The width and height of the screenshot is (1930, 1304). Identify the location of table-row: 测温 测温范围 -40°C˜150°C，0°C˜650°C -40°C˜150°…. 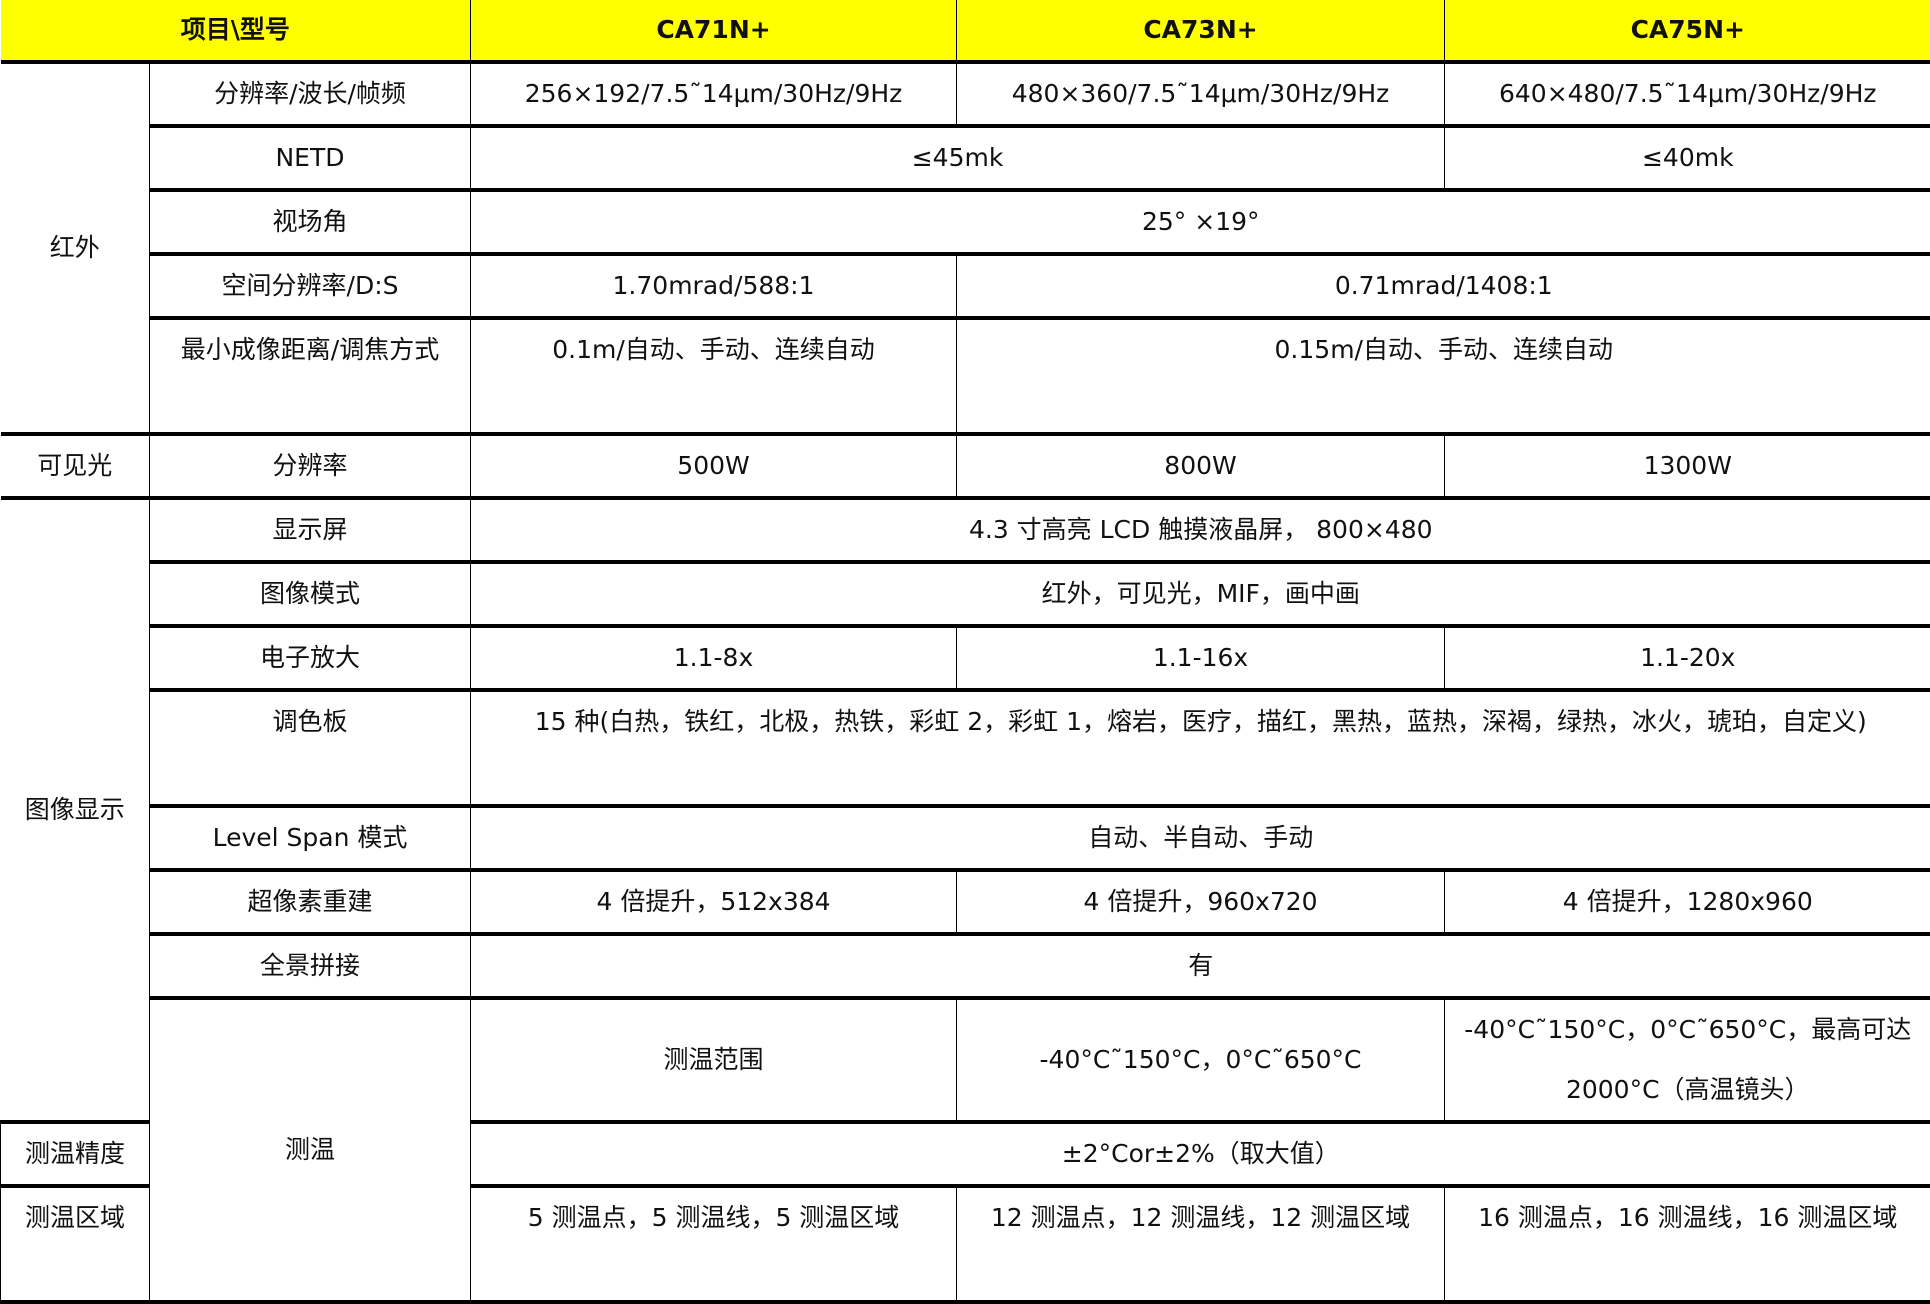
(965, 1060).